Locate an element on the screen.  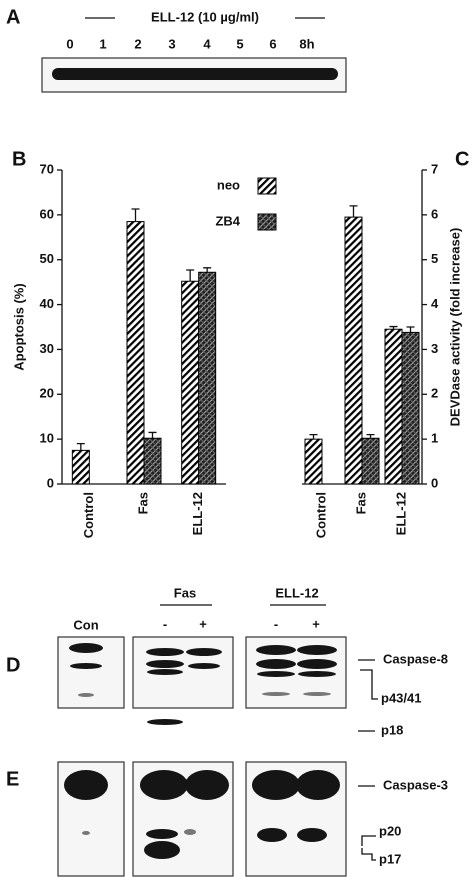
panel-label: E is located at coordinates (12, 779).